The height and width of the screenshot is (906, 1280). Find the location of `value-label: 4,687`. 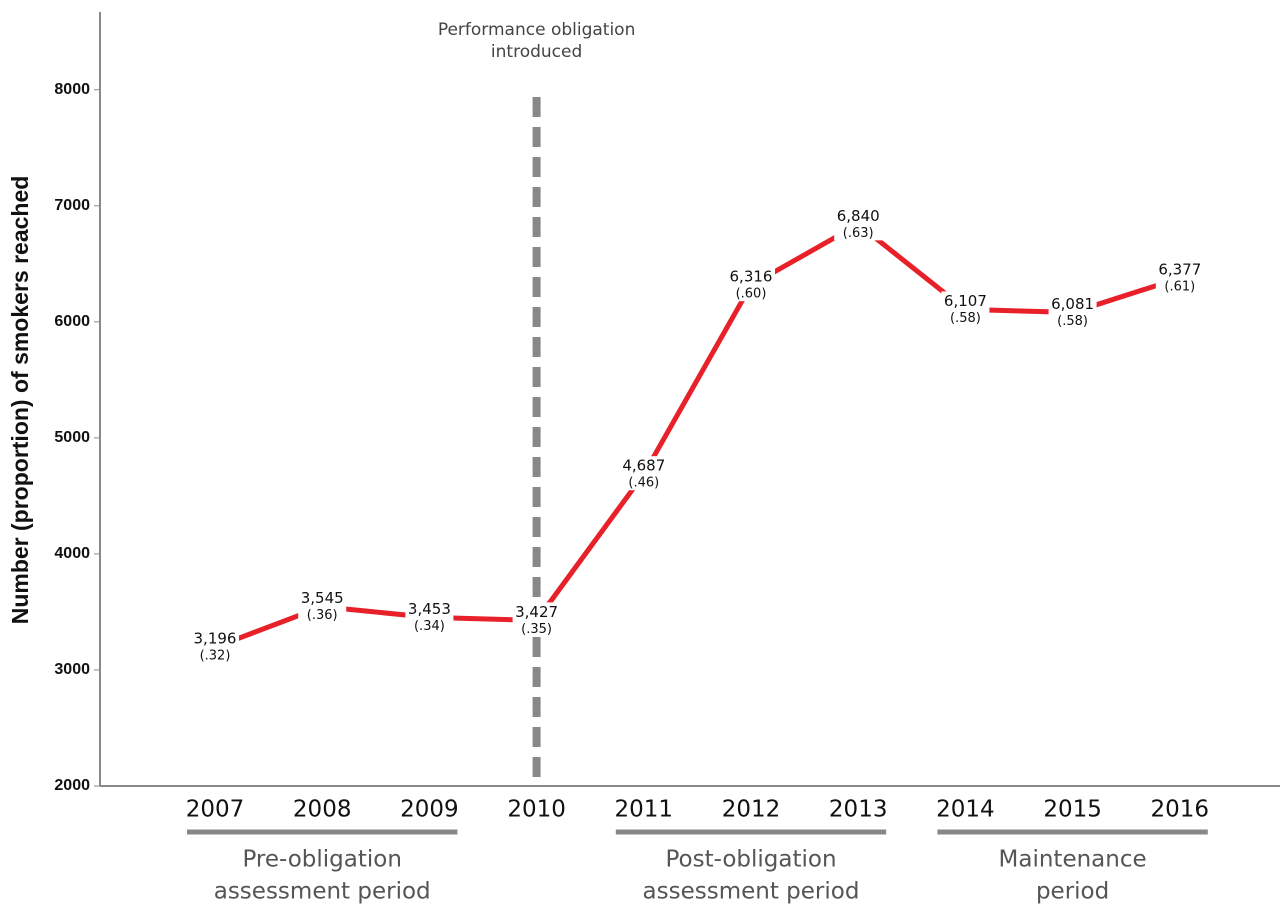

value-label: 4,687 is located at coordinates (643, 466).